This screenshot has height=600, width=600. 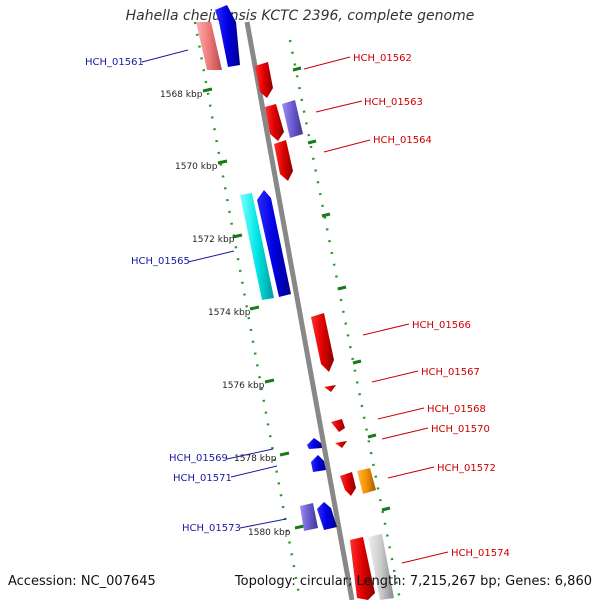 What do you see at coordinates (243, 386) in the screenshot?
I see `scale-label: 1576 kbp` at bounding box center [243, 386].